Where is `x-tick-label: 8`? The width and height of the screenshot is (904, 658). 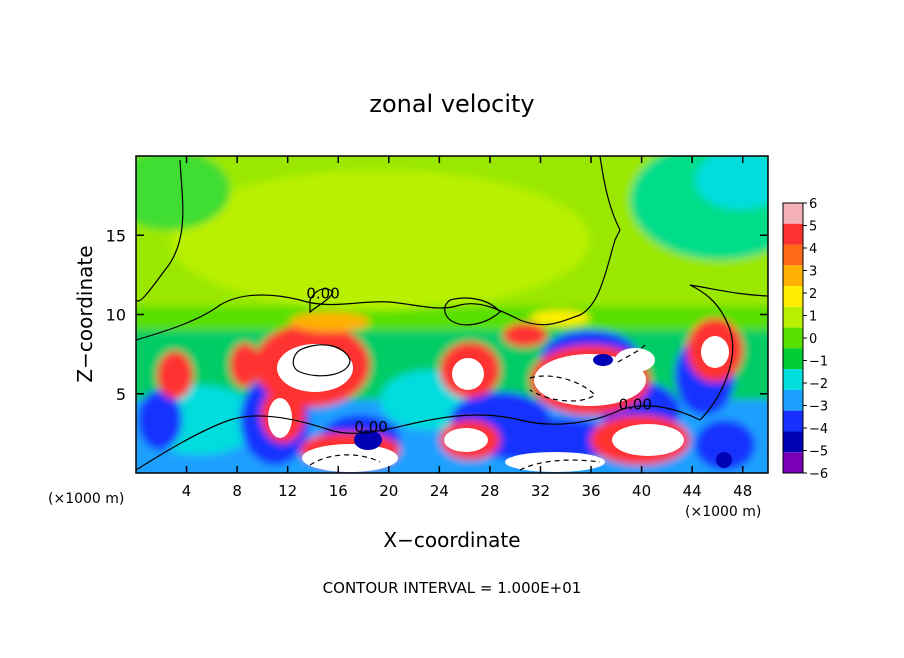
x-tick-label: 8 is located at coordinates (237, 491).